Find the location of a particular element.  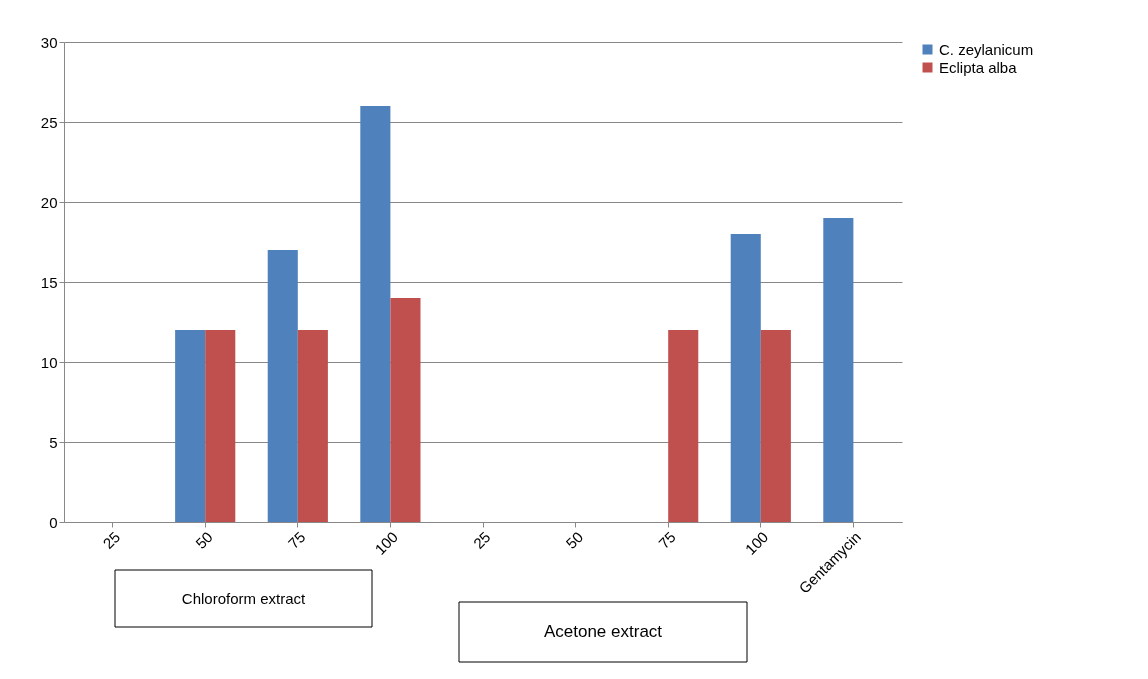

legend-label: C. zeylanicum is located at coordinates (986, 49).